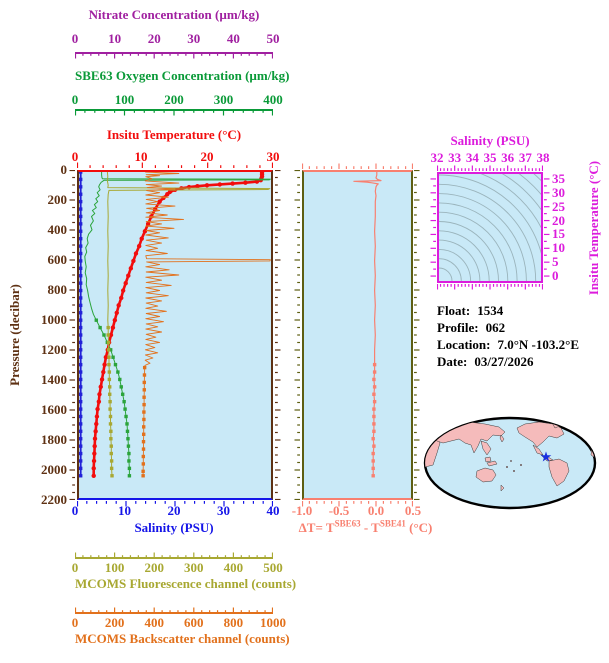 This screenshot has width=609, height=663. I want to click on oxygen-axis-tick-labels: 0 100 200 300 400, so click(177, 99).